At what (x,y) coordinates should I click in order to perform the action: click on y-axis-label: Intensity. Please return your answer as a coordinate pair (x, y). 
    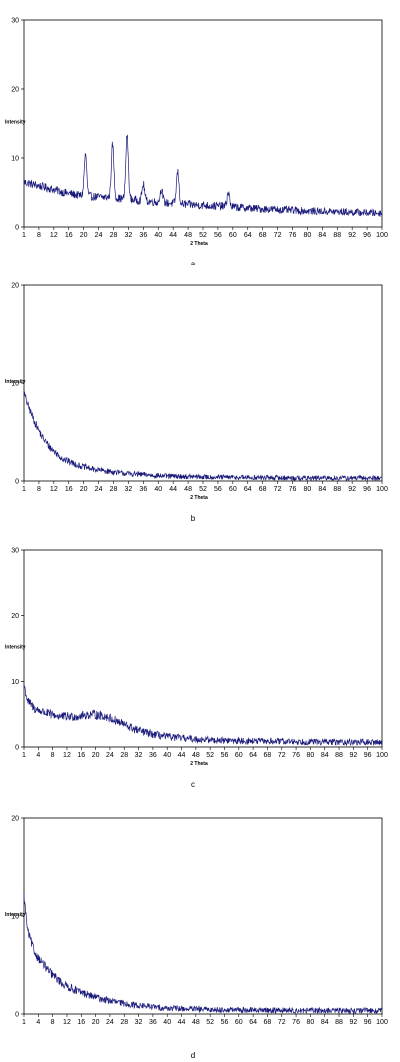
    Looking at the image, I should click on (15, 915).